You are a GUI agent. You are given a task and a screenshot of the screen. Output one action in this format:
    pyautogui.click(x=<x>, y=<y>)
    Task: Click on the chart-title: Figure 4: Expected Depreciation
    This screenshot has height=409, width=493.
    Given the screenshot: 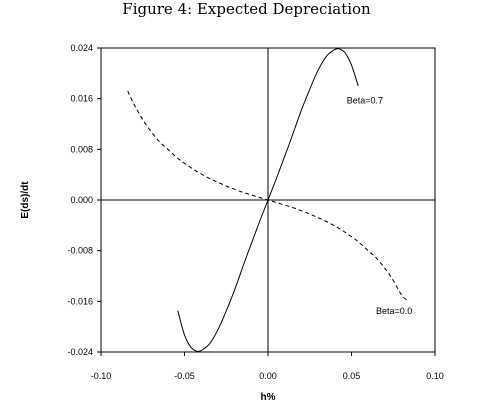 What is the action you would take?
    pyautogui.click(x=246, y=9)
    